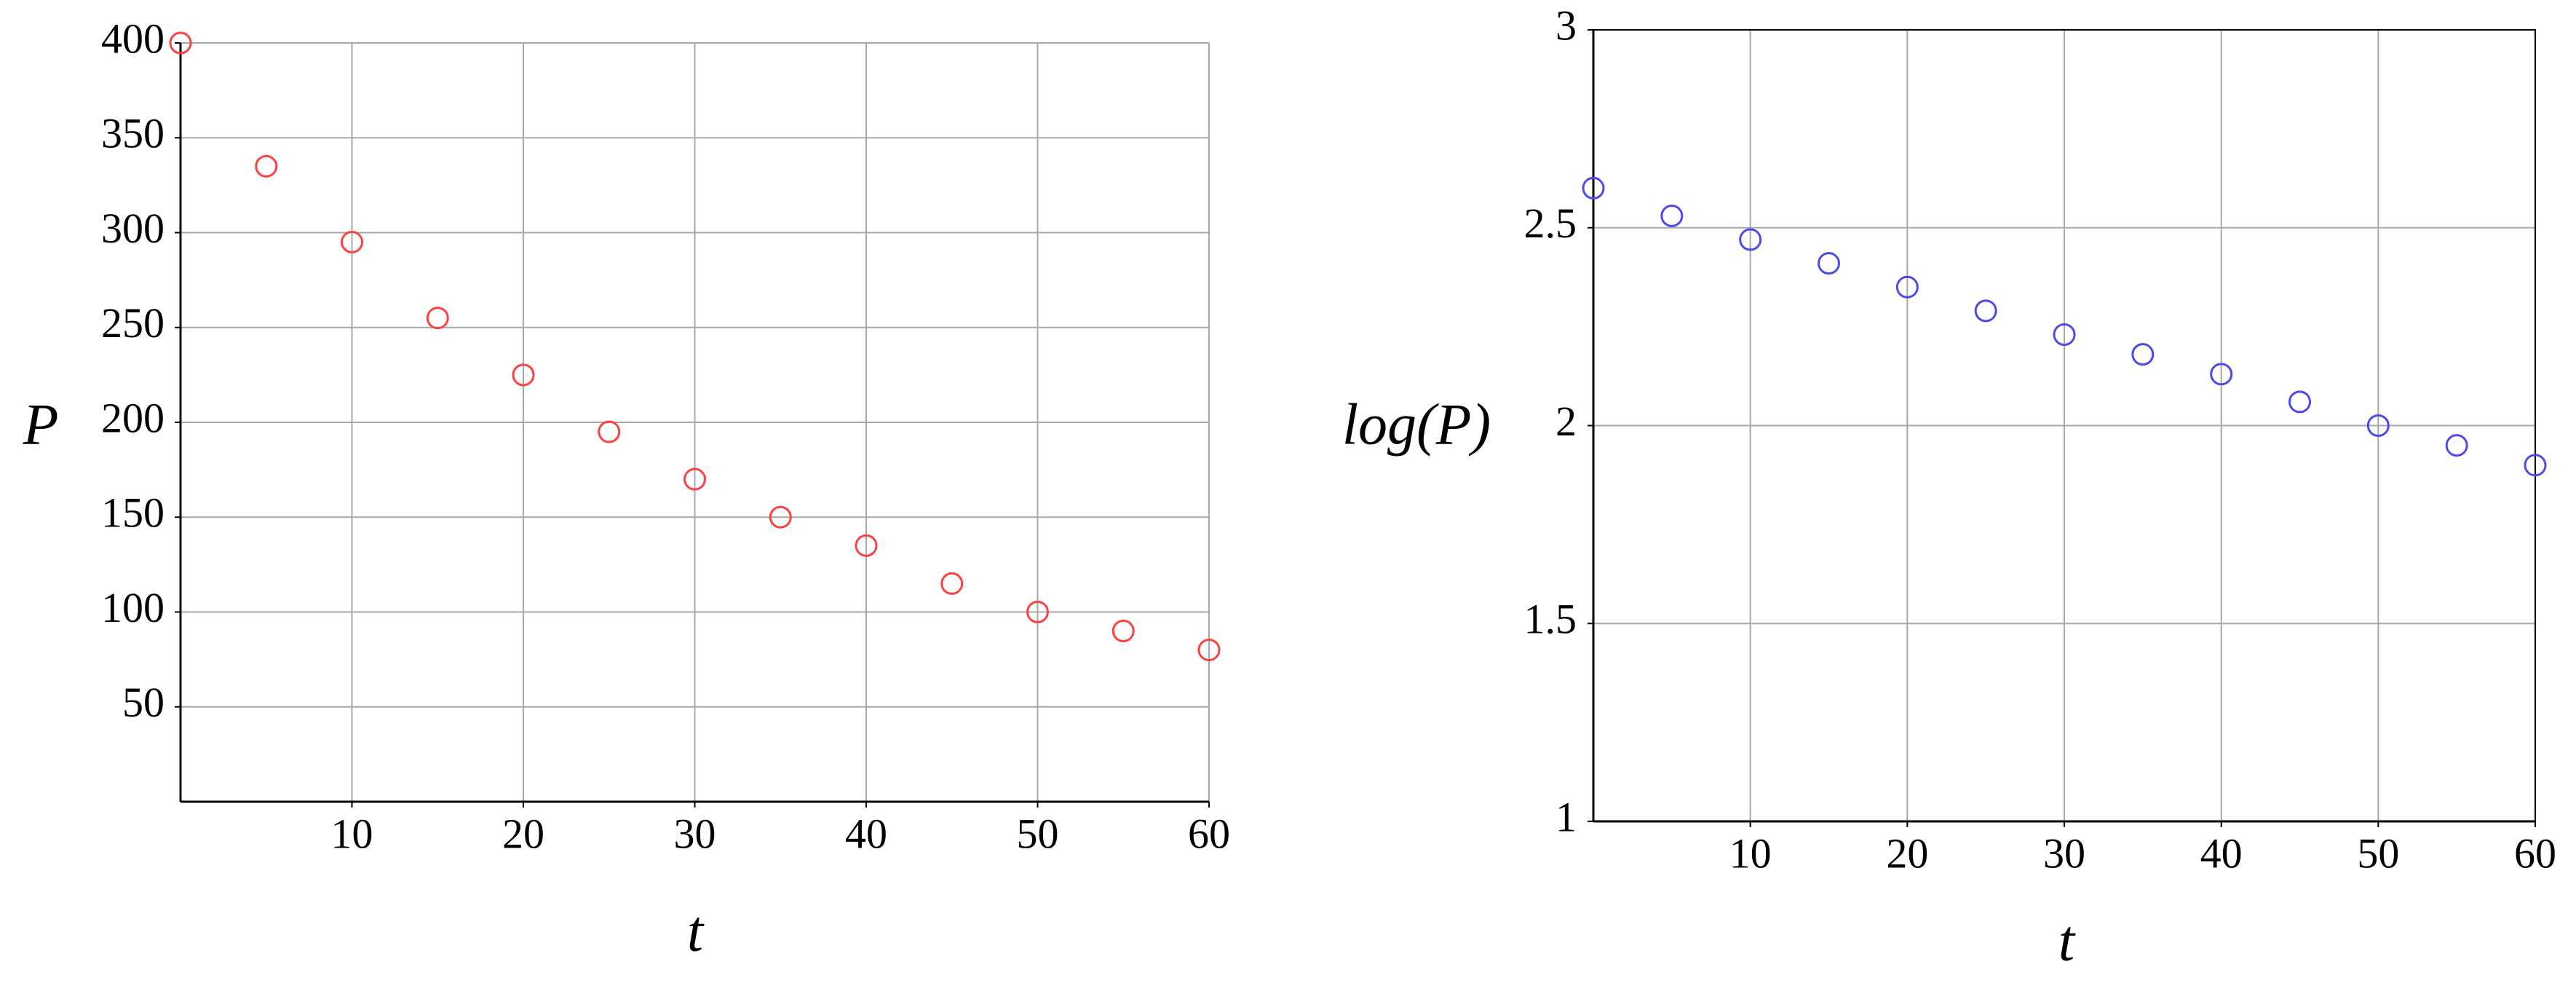 The image size is (2576, 983). I want to click on y-tick-label: 50, so click(143, 702).